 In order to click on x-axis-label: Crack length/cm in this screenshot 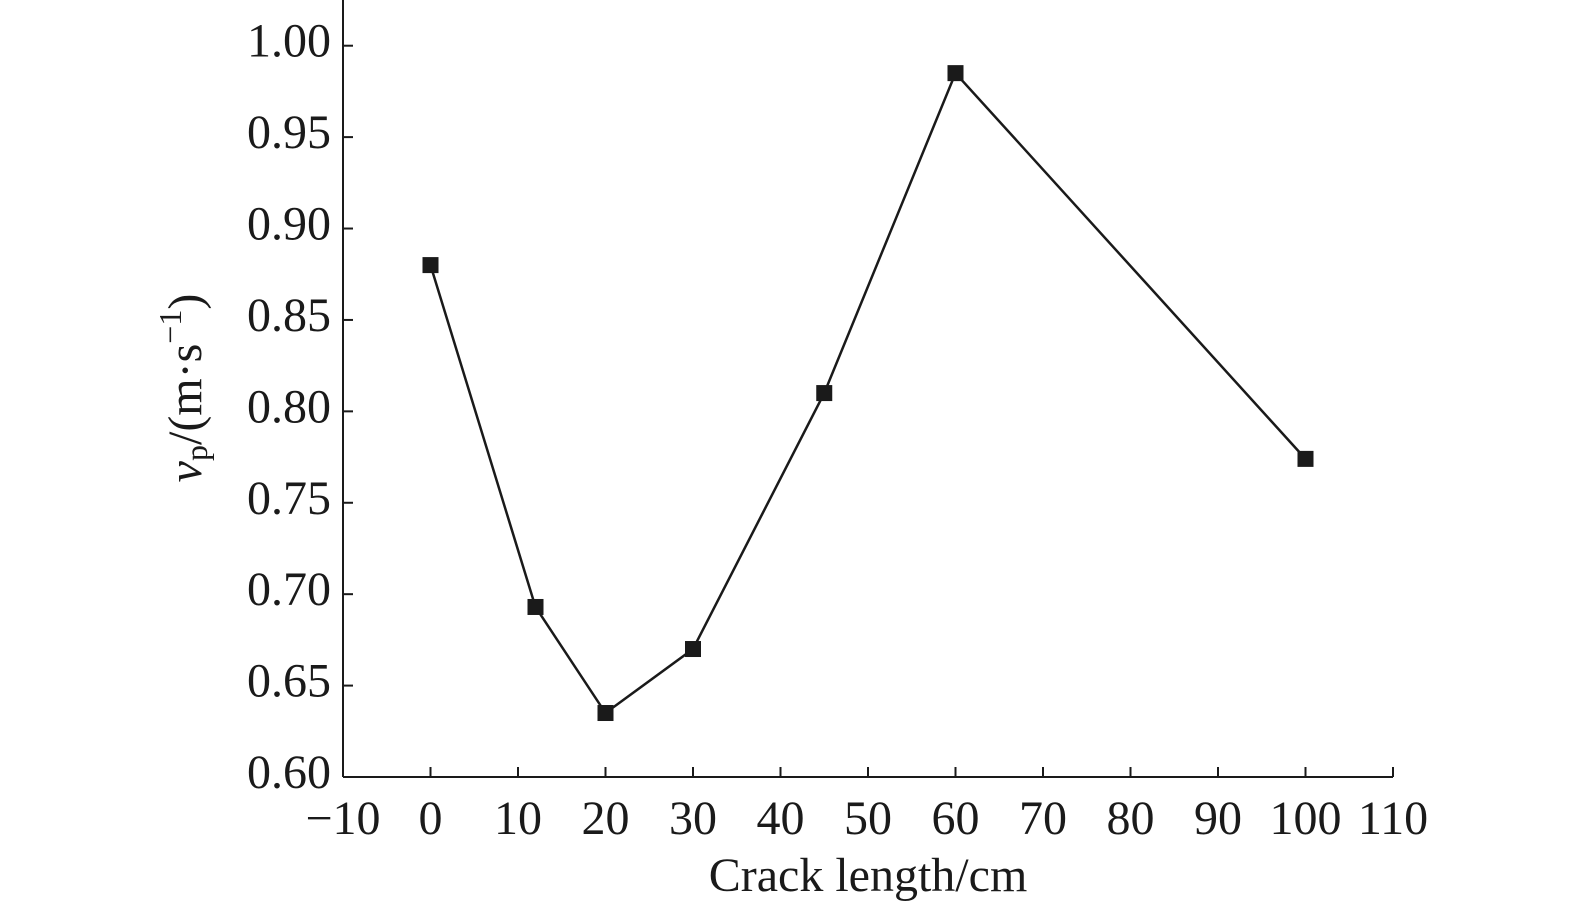, I will do `click(868, 875)`.